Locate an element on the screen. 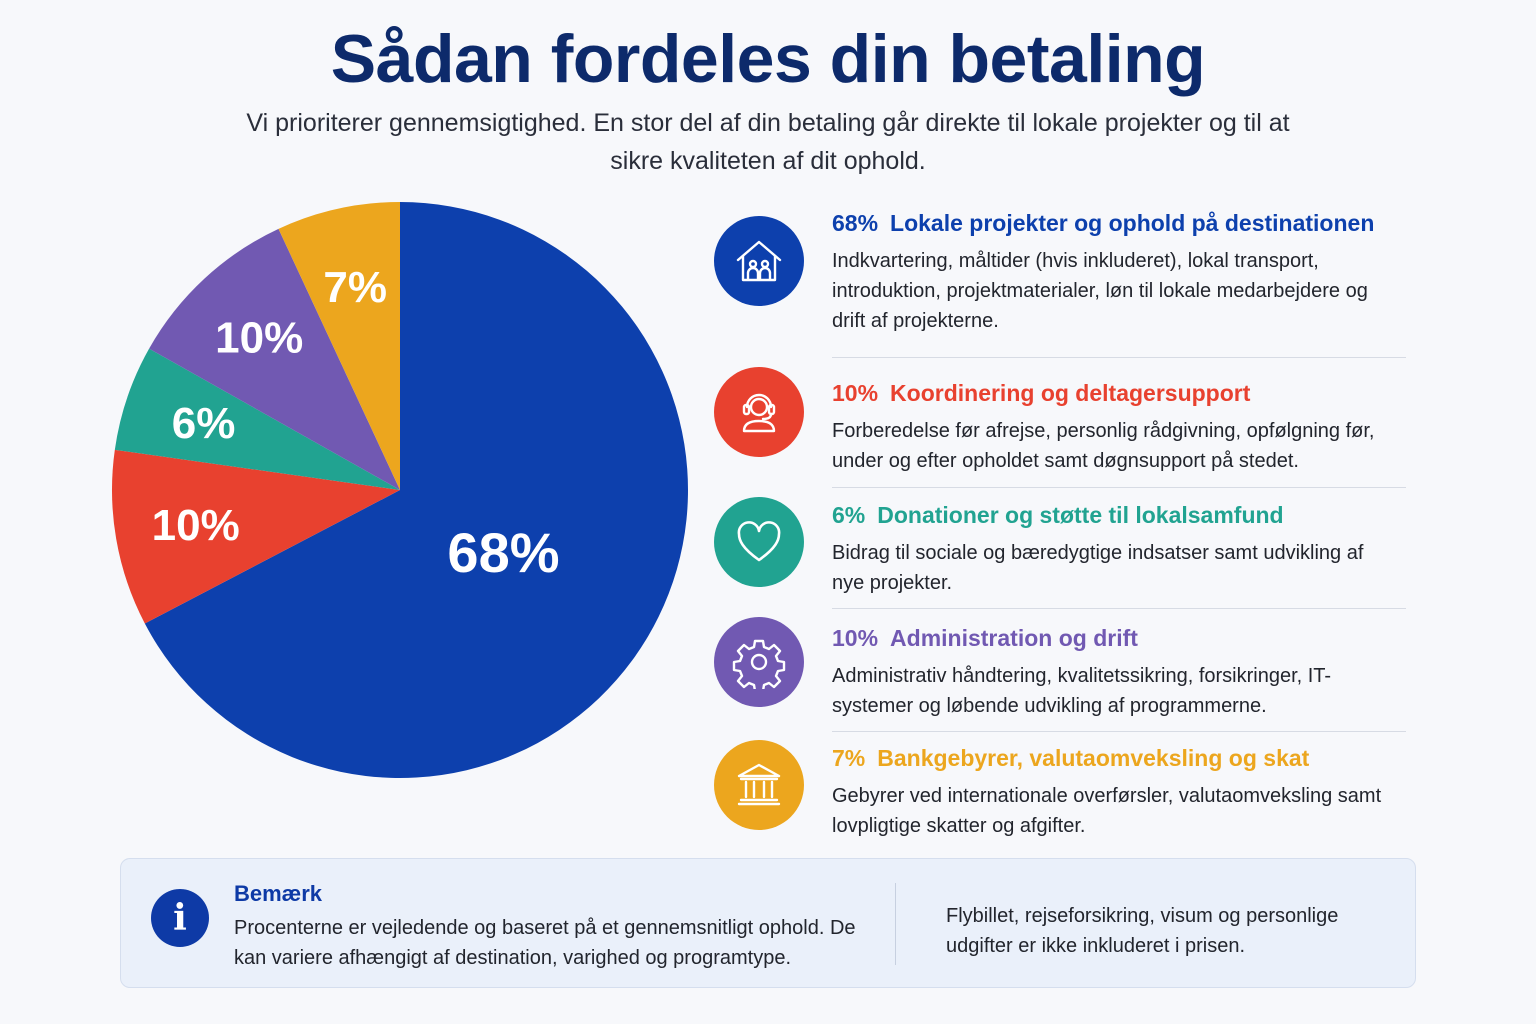 This screenshot has height=1024, width=1536. note-title: Bemærk is located at coordinates (278, 893).